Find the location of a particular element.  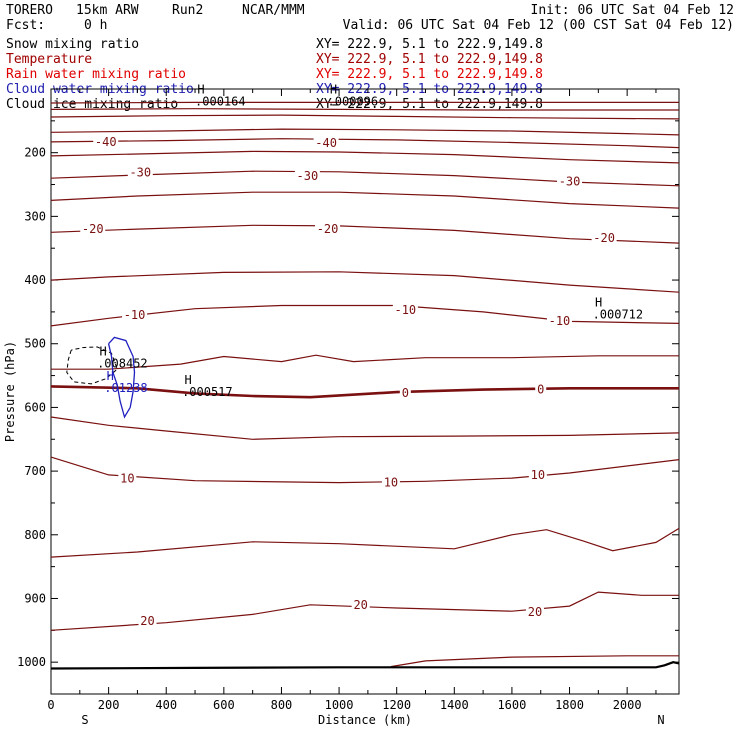

legend-field-name: Snow mixing ratio is located at coordinates (72, 44).